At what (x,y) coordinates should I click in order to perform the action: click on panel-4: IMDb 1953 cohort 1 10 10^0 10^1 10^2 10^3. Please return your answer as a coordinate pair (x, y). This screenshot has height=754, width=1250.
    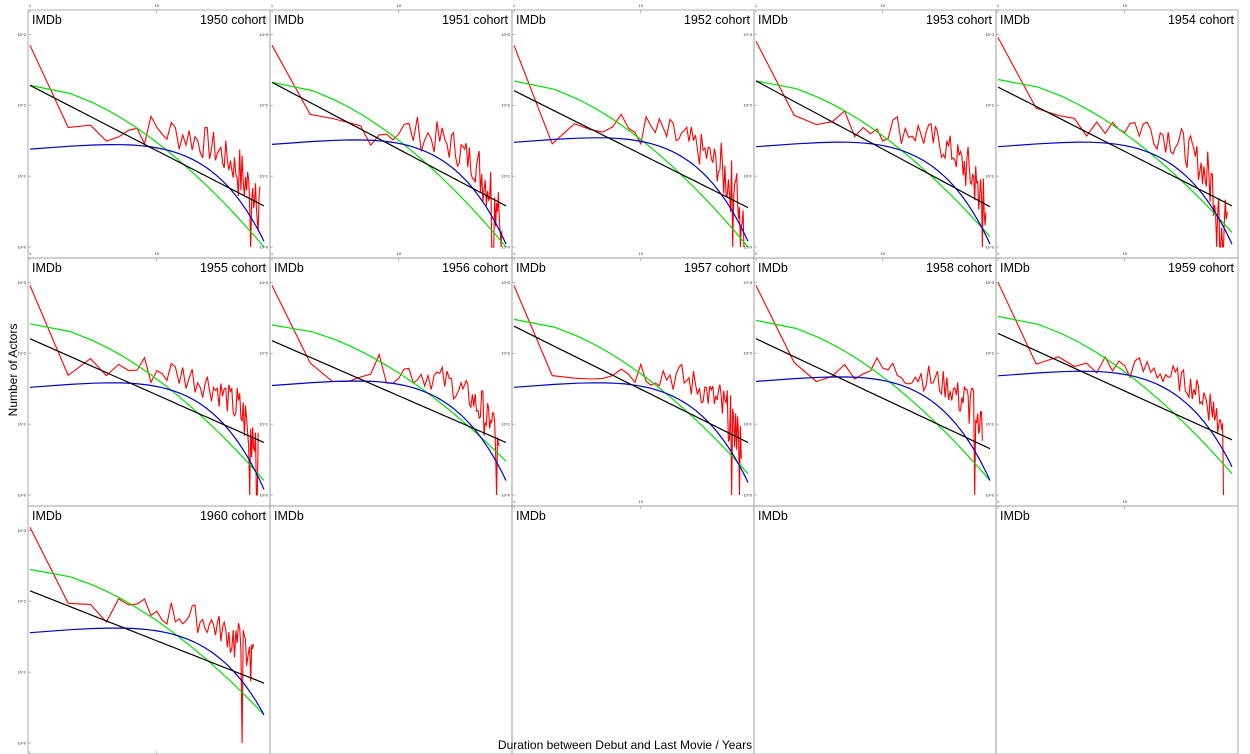
    Looking at the image, I should click on (870, 131).